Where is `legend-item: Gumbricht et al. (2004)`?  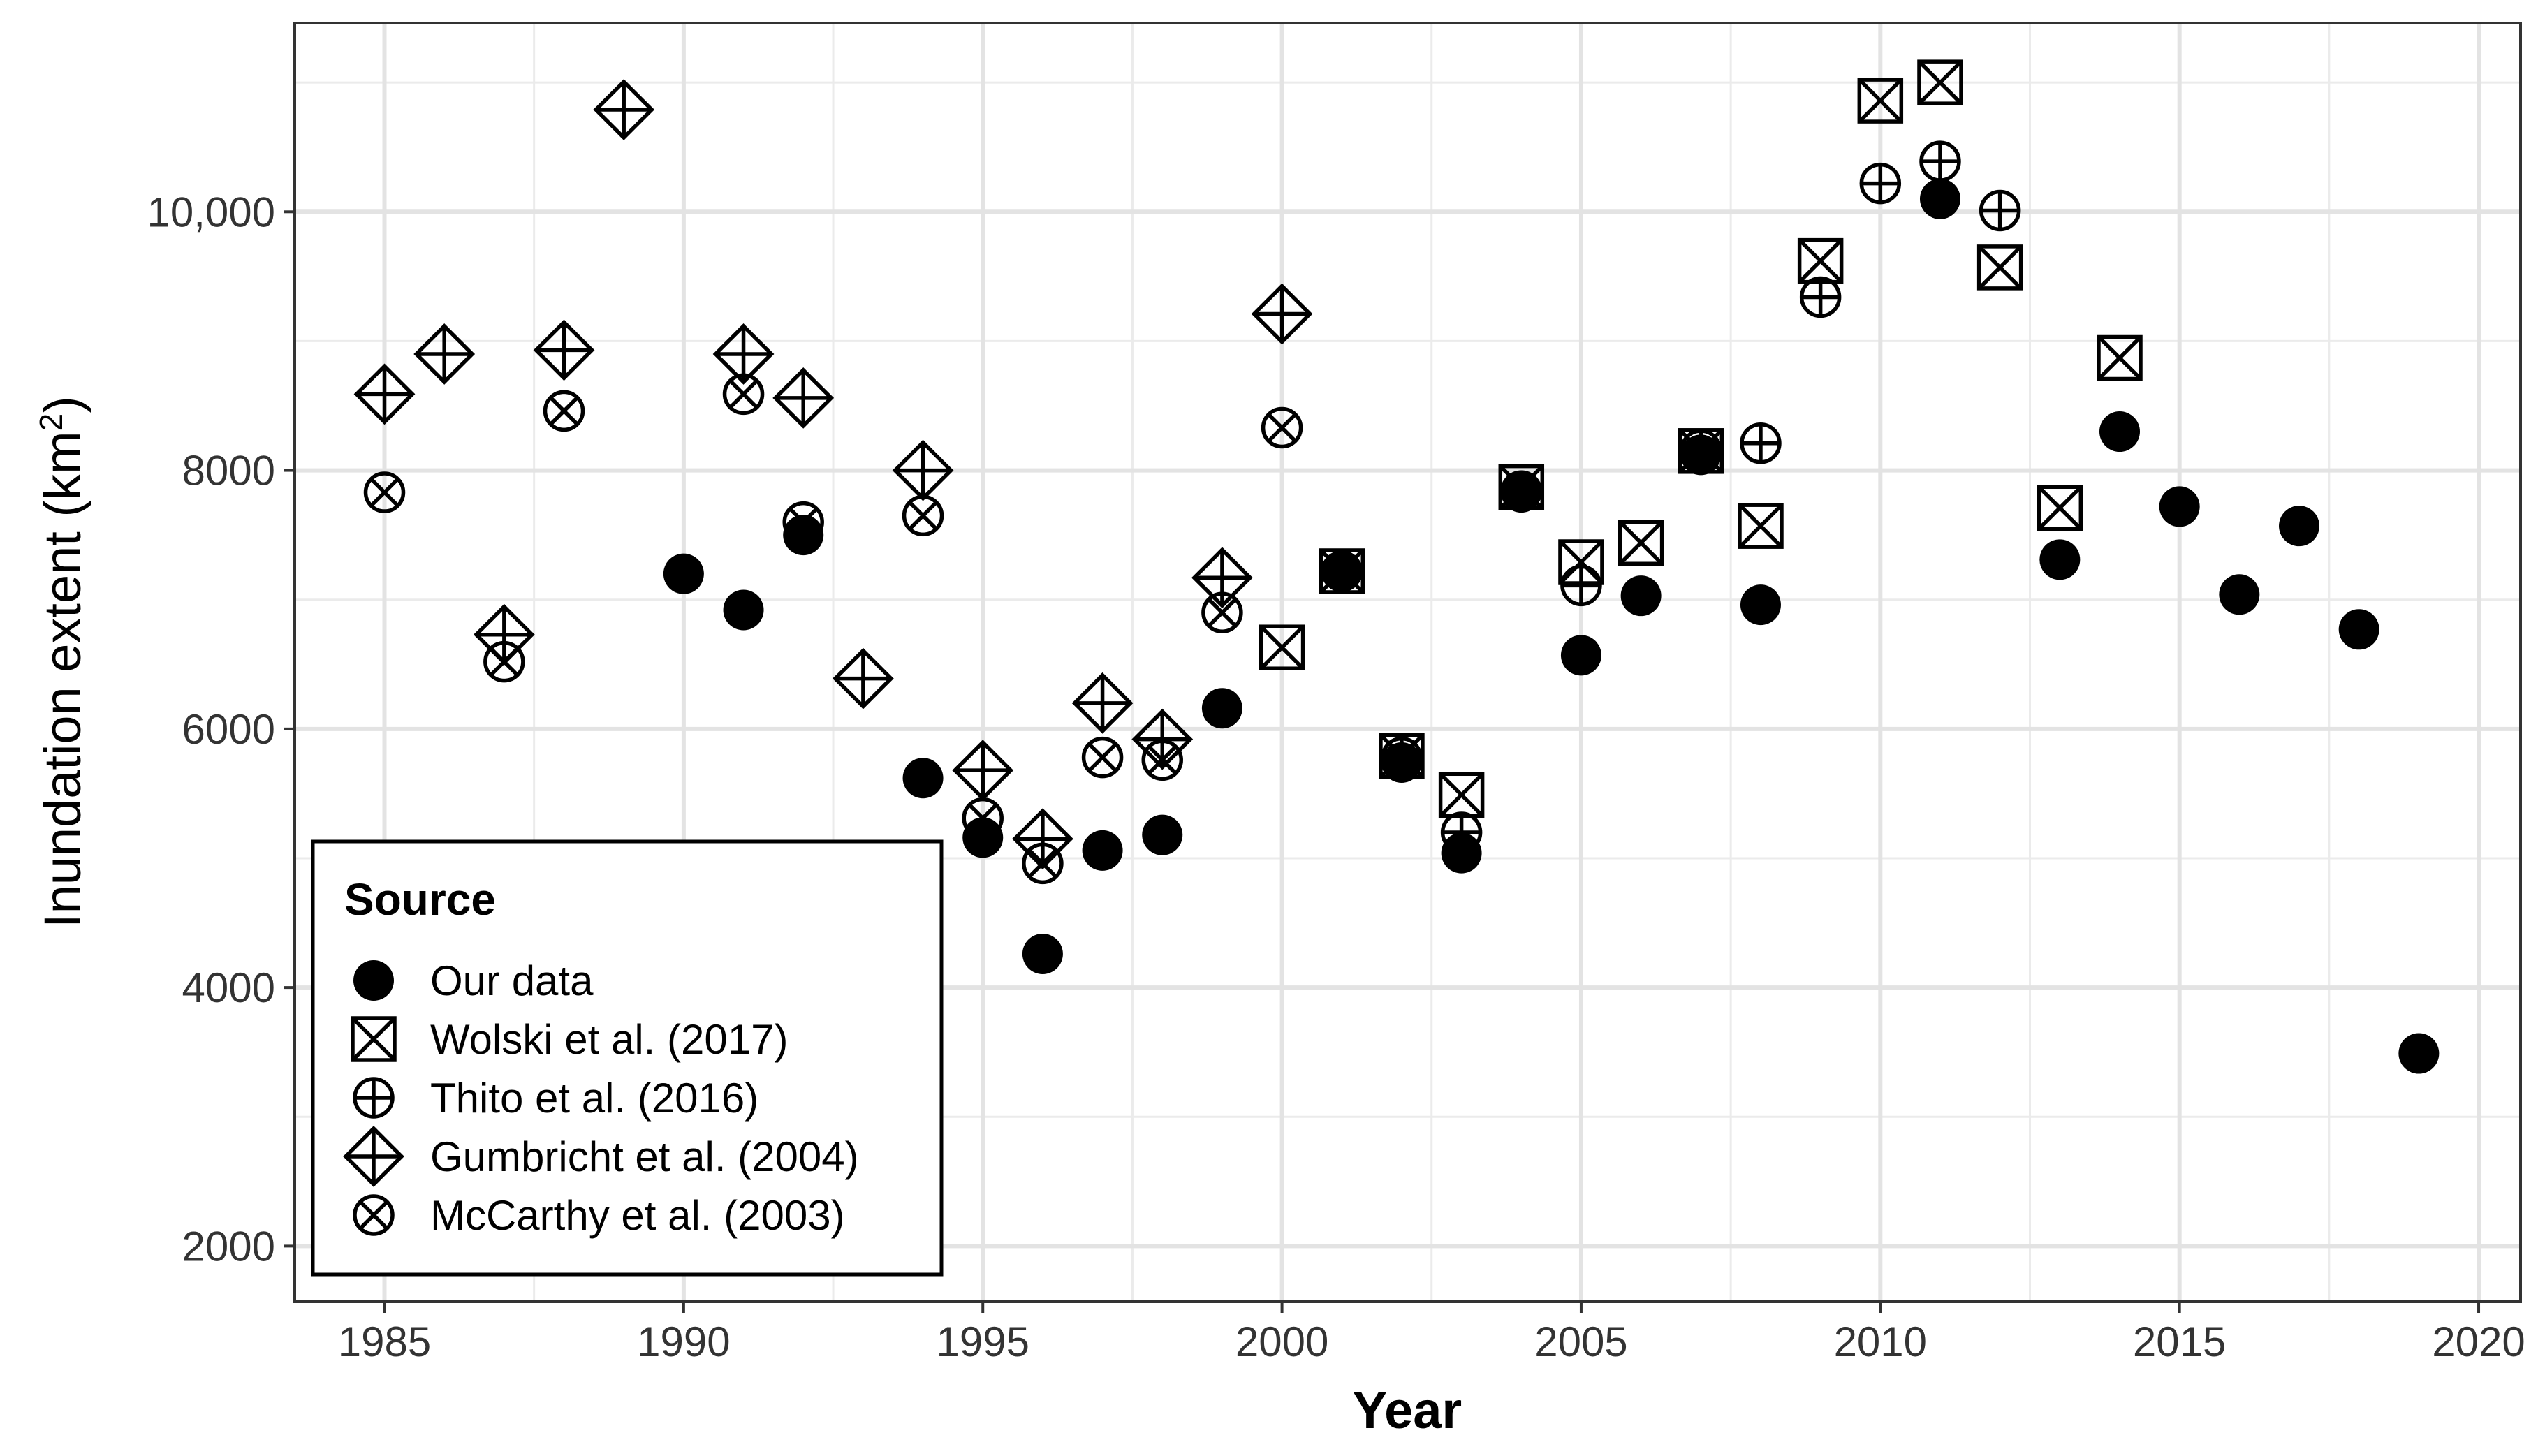
legend-item: Gumbricht et al. (2004) is located at coordinates (601, 1156).